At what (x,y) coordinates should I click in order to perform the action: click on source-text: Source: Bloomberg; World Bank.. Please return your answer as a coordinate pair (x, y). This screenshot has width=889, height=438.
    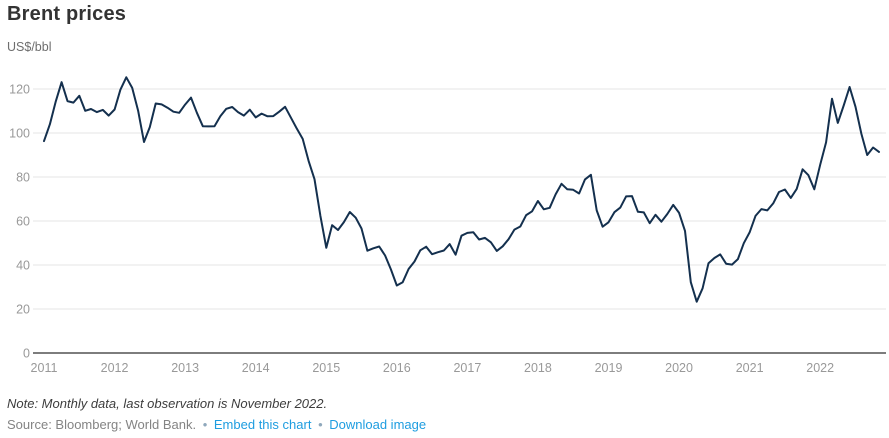
    Looking at the image, I should click on (102, 424).